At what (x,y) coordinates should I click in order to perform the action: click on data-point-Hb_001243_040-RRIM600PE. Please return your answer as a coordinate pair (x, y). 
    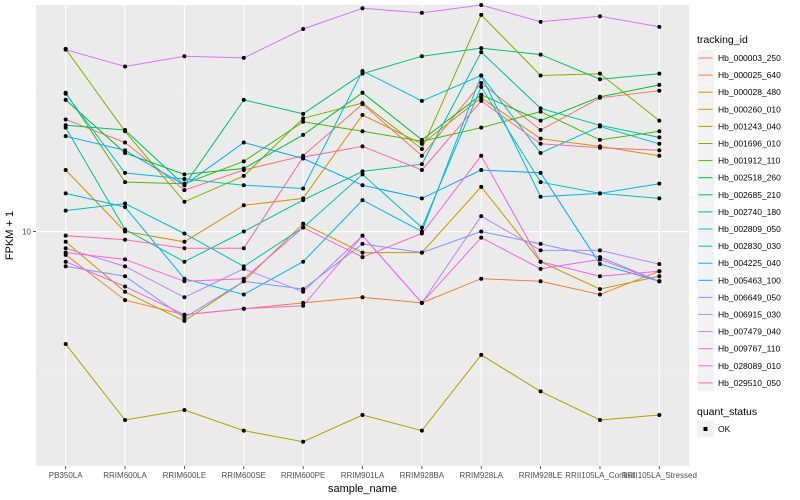
    Looking at the image, I should click on (303, 441).